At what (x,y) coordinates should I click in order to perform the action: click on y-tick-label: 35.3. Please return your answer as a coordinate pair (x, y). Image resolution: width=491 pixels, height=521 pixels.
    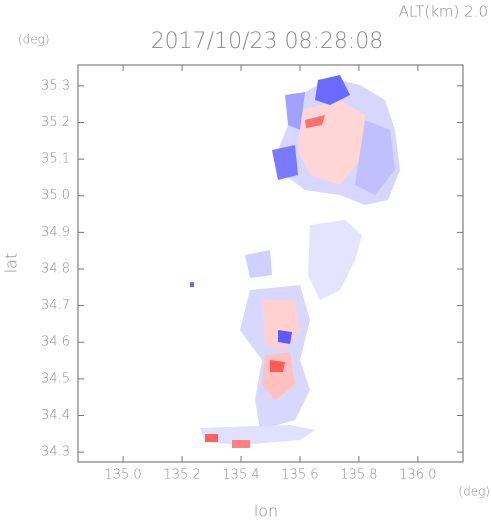
    Looking at the image, I should click on (55, 85).